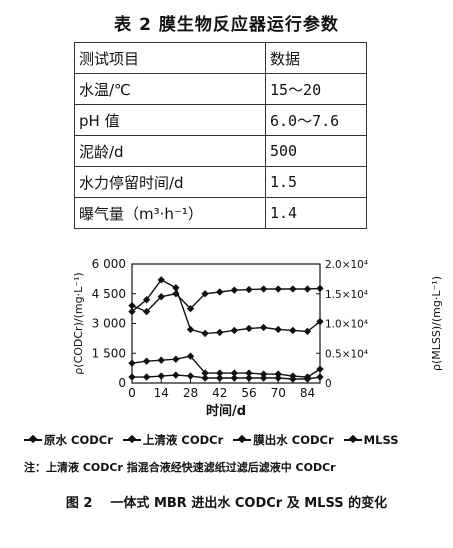  I want to click on y2-axis-label: ρ(MLSS)/(mg·L⁻¹), so click(436, 323).